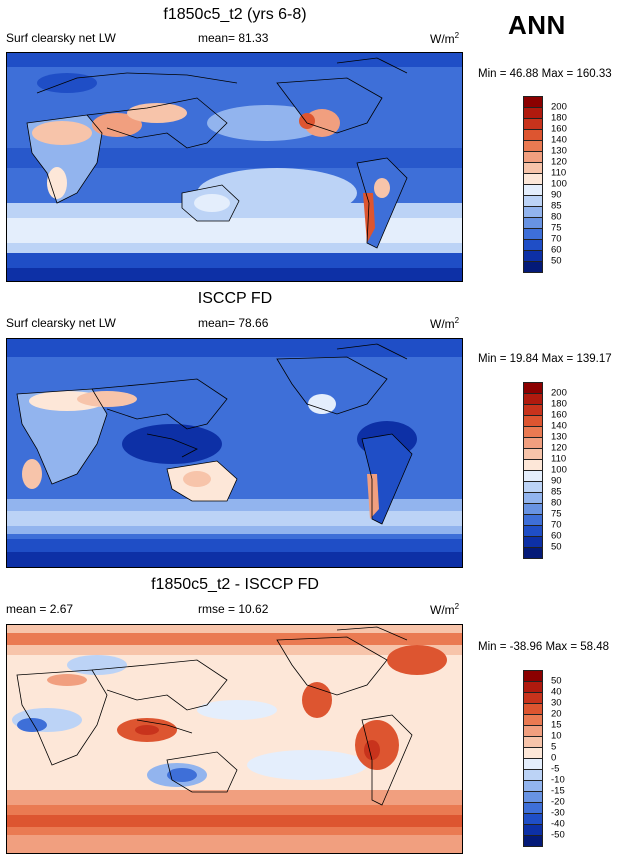 The image size is (617, 861). Describe the element at coordinates (558, 824) in the screenshot. I see `colorbar-tick-label: -40` at that location.